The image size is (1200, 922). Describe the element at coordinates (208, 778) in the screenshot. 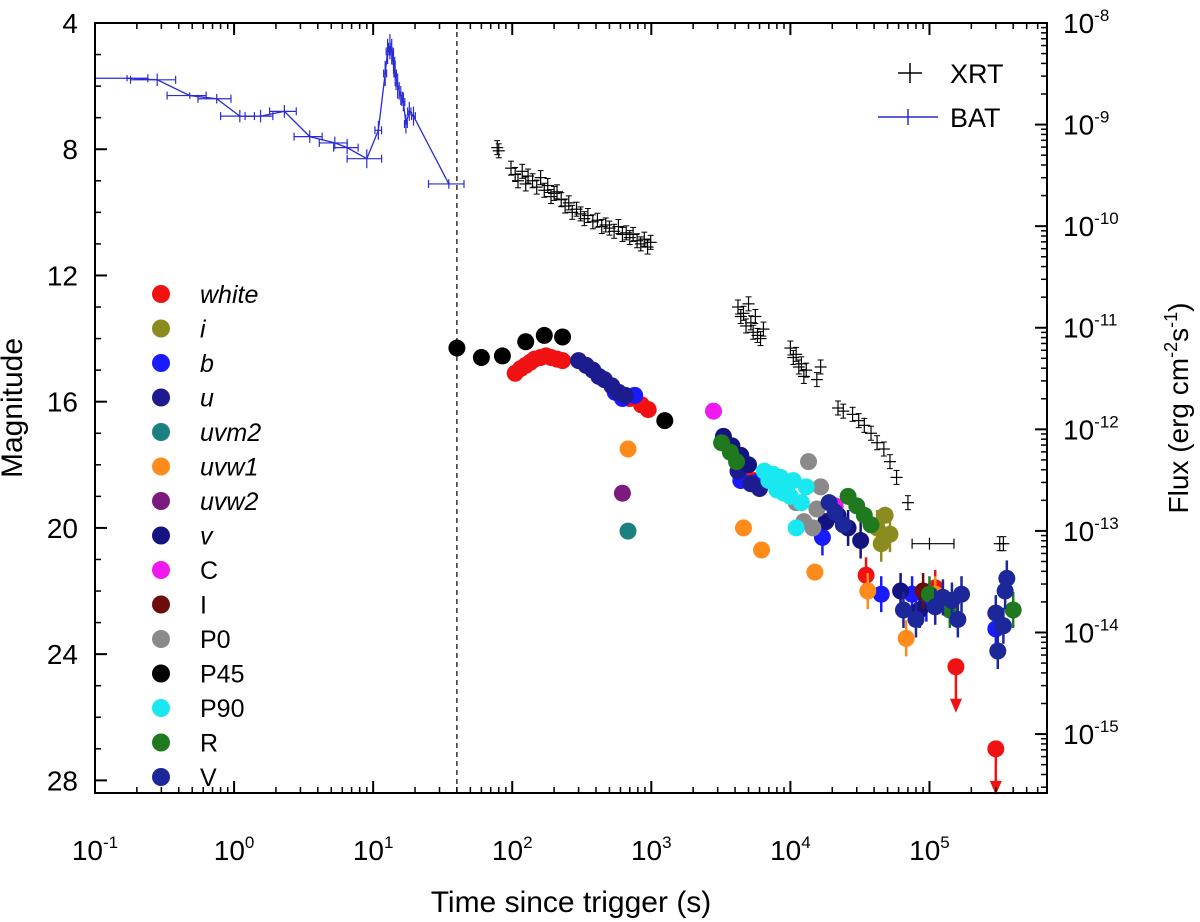

I see `legend-label-v: V` at that location.